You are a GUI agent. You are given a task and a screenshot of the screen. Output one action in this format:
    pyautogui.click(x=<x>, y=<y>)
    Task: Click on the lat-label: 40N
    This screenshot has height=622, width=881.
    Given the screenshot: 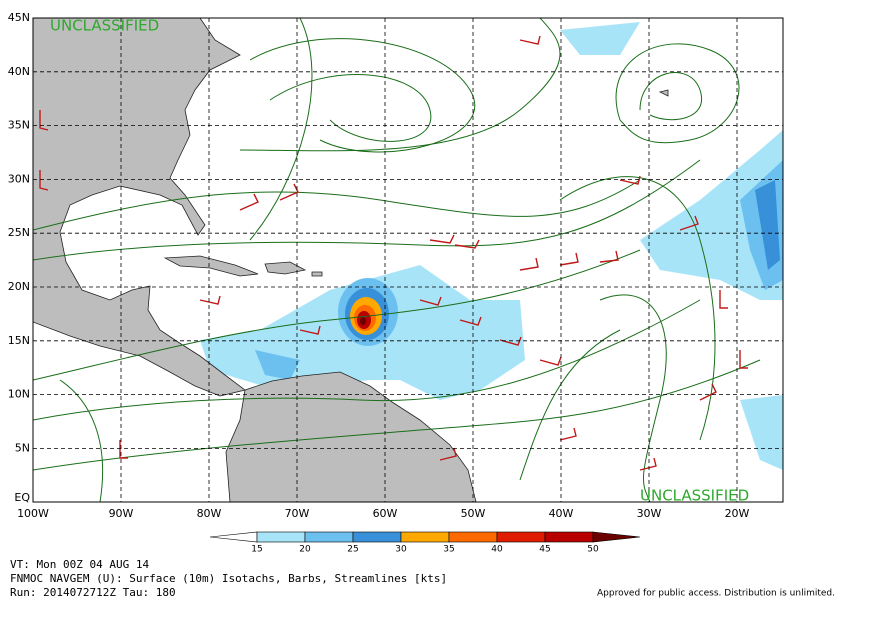 What is the action you would take?
    pyautogui.click(x=19, y=71)
    